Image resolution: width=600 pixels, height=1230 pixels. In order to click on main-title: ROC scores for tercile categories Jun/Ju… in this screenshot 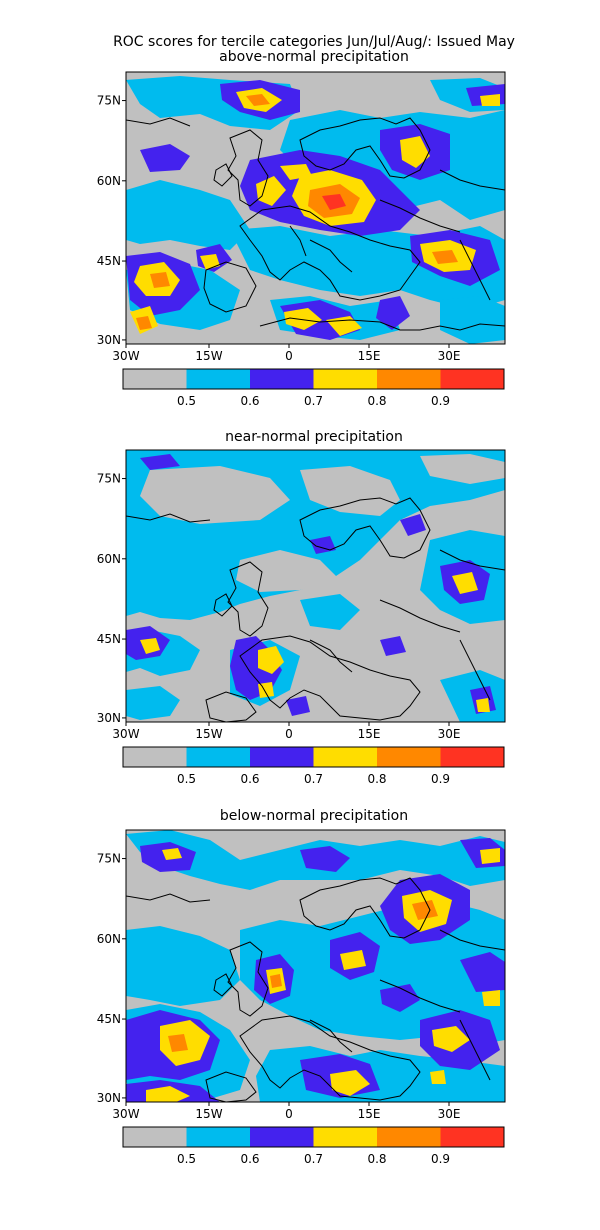, I will do `click(314, 42)`.